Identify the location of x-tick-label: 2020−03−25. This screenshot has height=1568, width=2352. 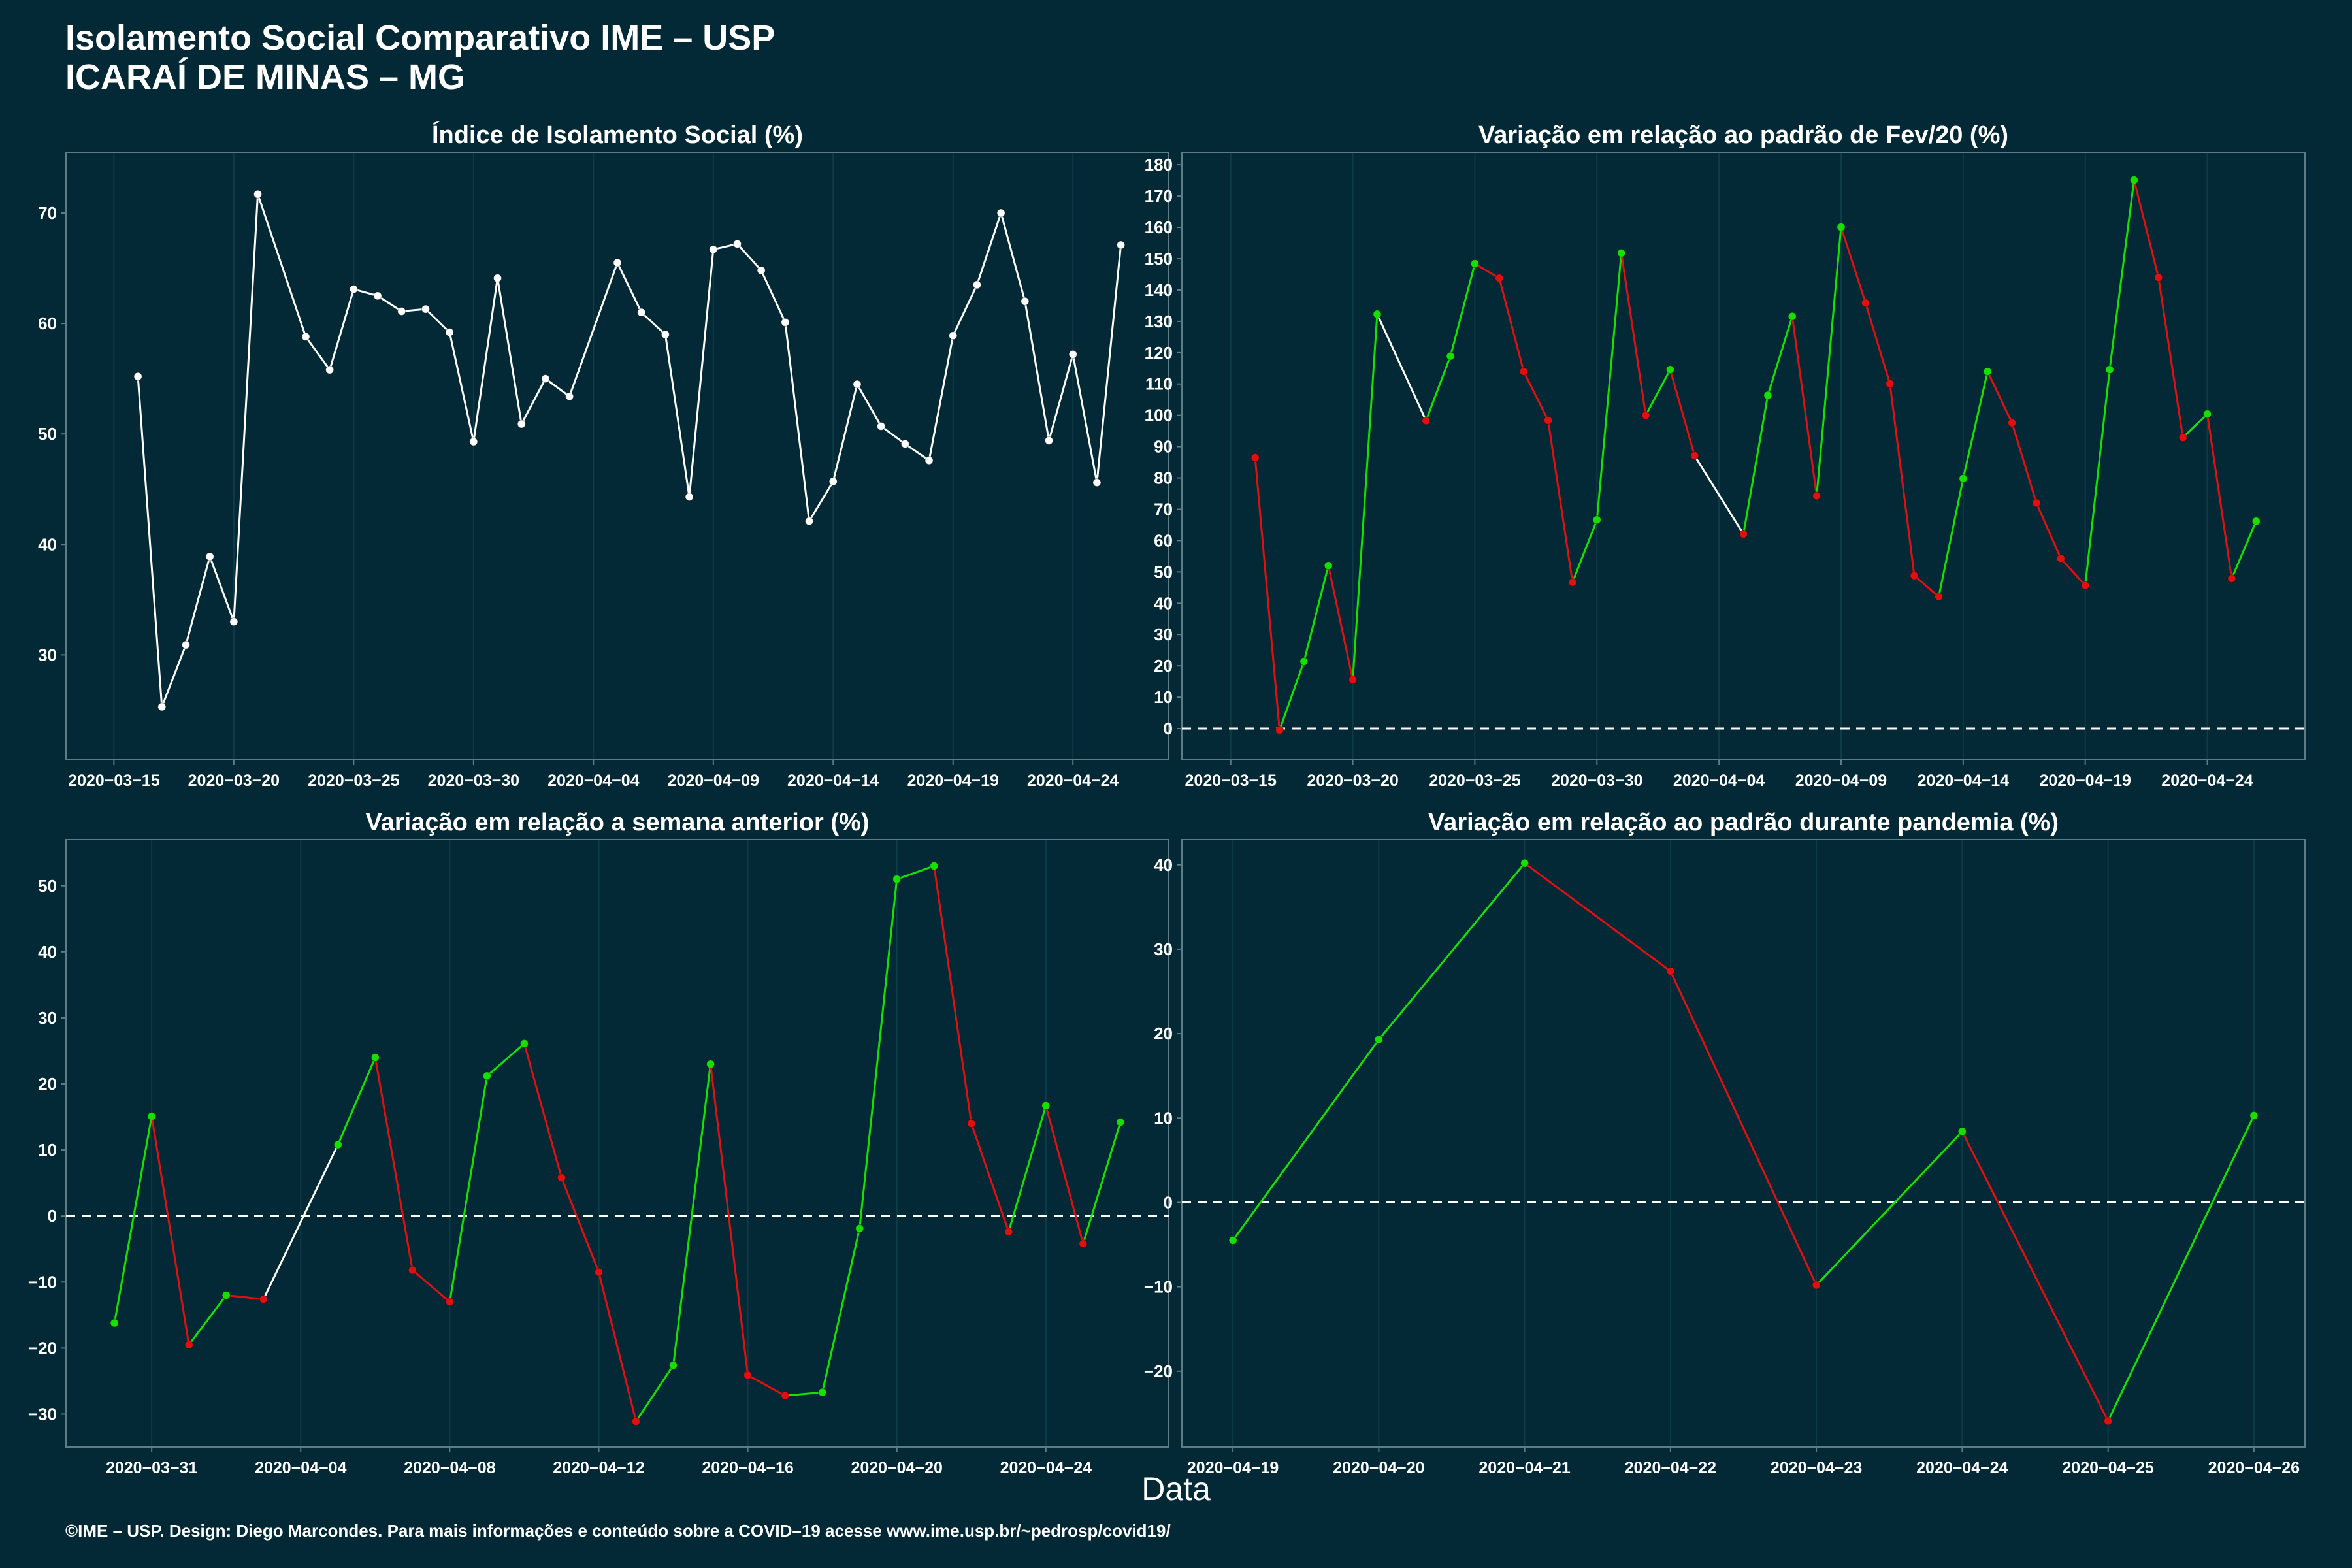
(354, 781).